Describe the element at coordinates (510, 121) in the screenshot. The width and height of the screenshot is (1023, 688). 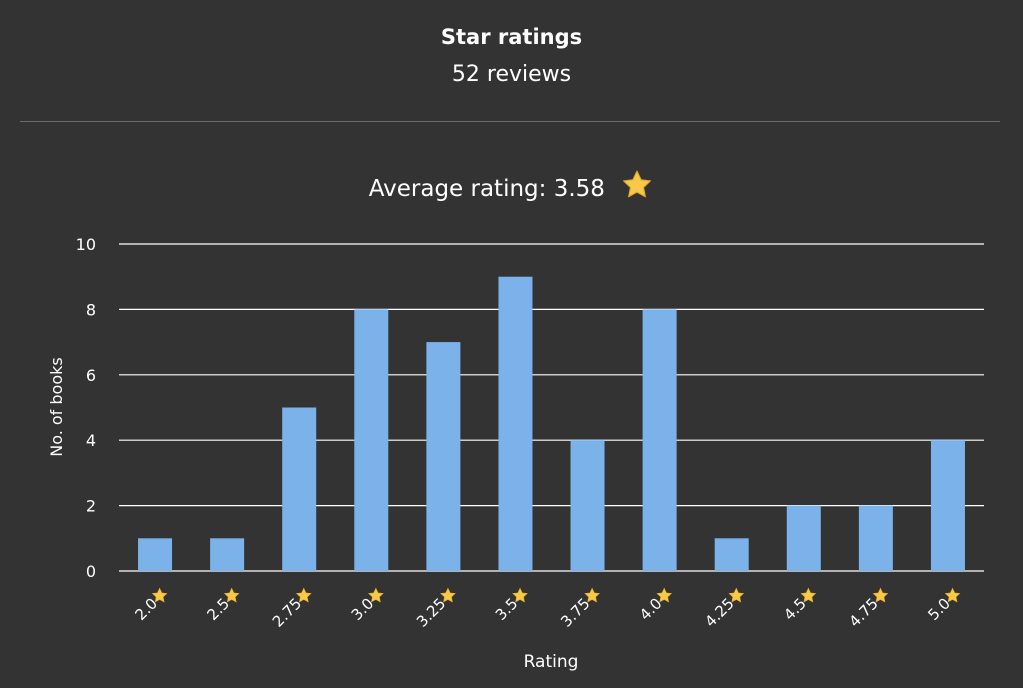
I see `divider` at that location.